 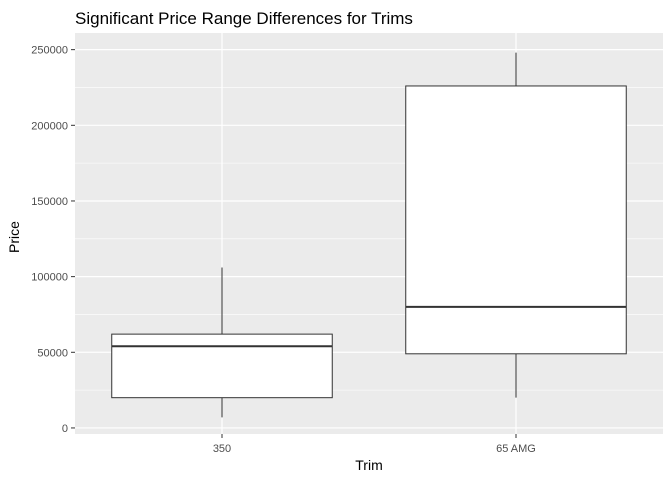 What do you see at coordinates (222, 366) in the screenshot?
I see `box-iqr` at bounding box center [222, 366].